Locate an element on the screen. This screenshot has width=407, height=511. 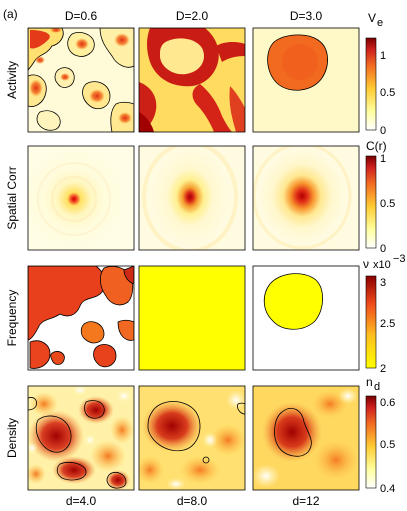
corr-panel-3-frame is located at coordinates (306, 198).